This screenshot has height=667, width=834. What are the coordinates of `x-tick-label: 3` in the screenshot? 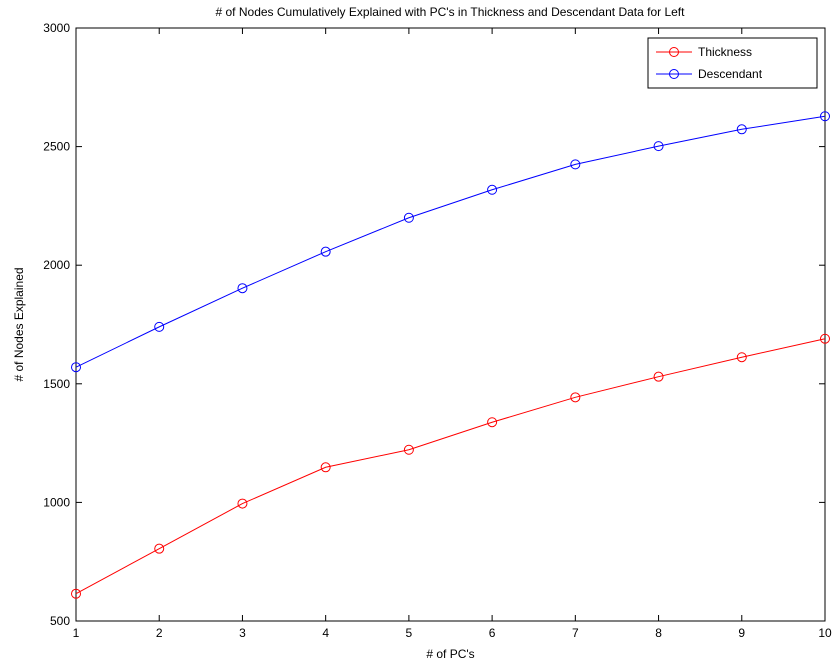 It's located at (242, 633).